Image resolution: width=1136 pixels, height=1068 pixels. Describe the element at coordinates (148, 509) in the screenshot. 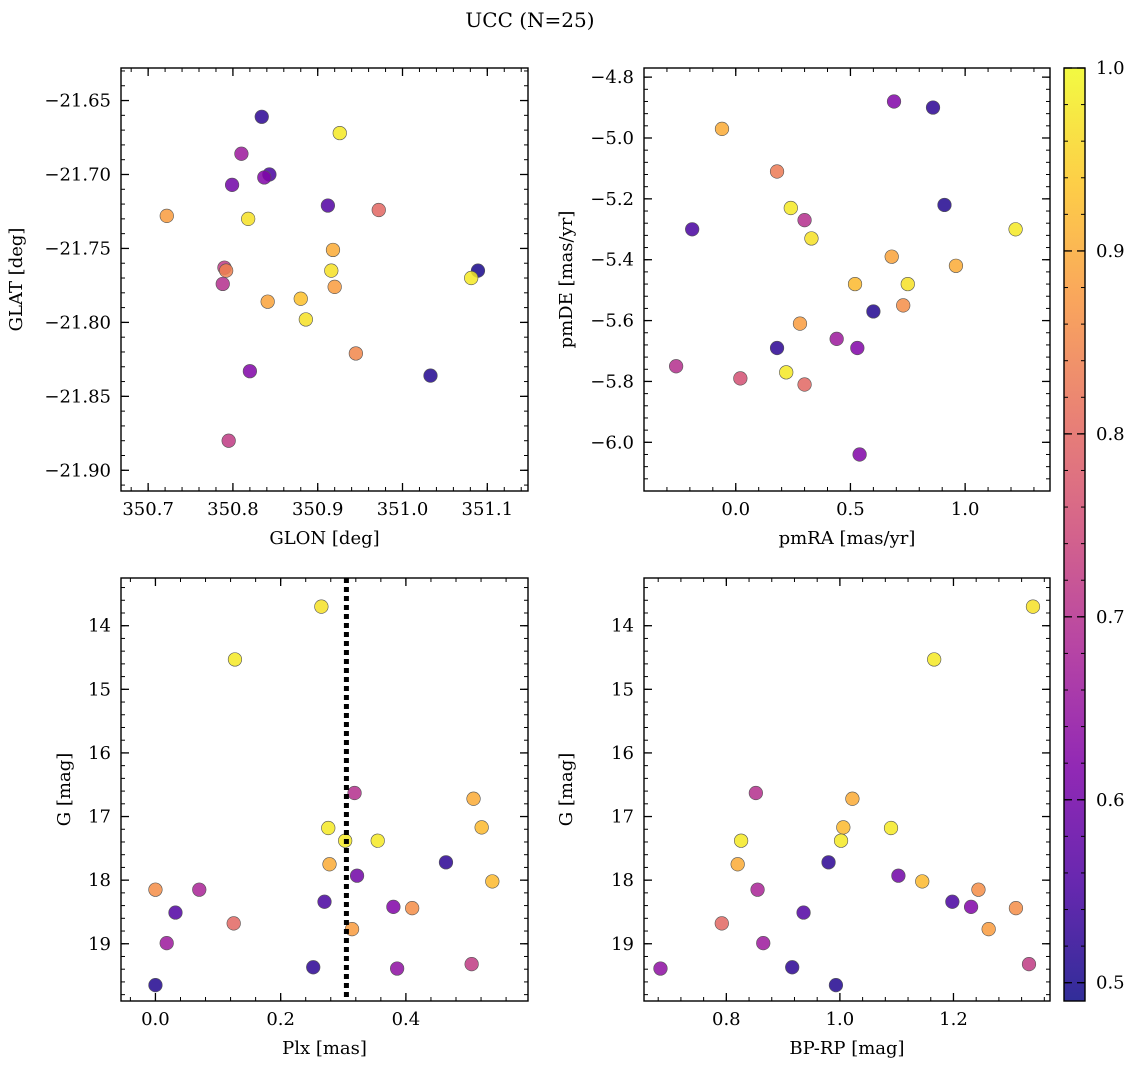

I see `x-tick-label: 350.7` at that location.